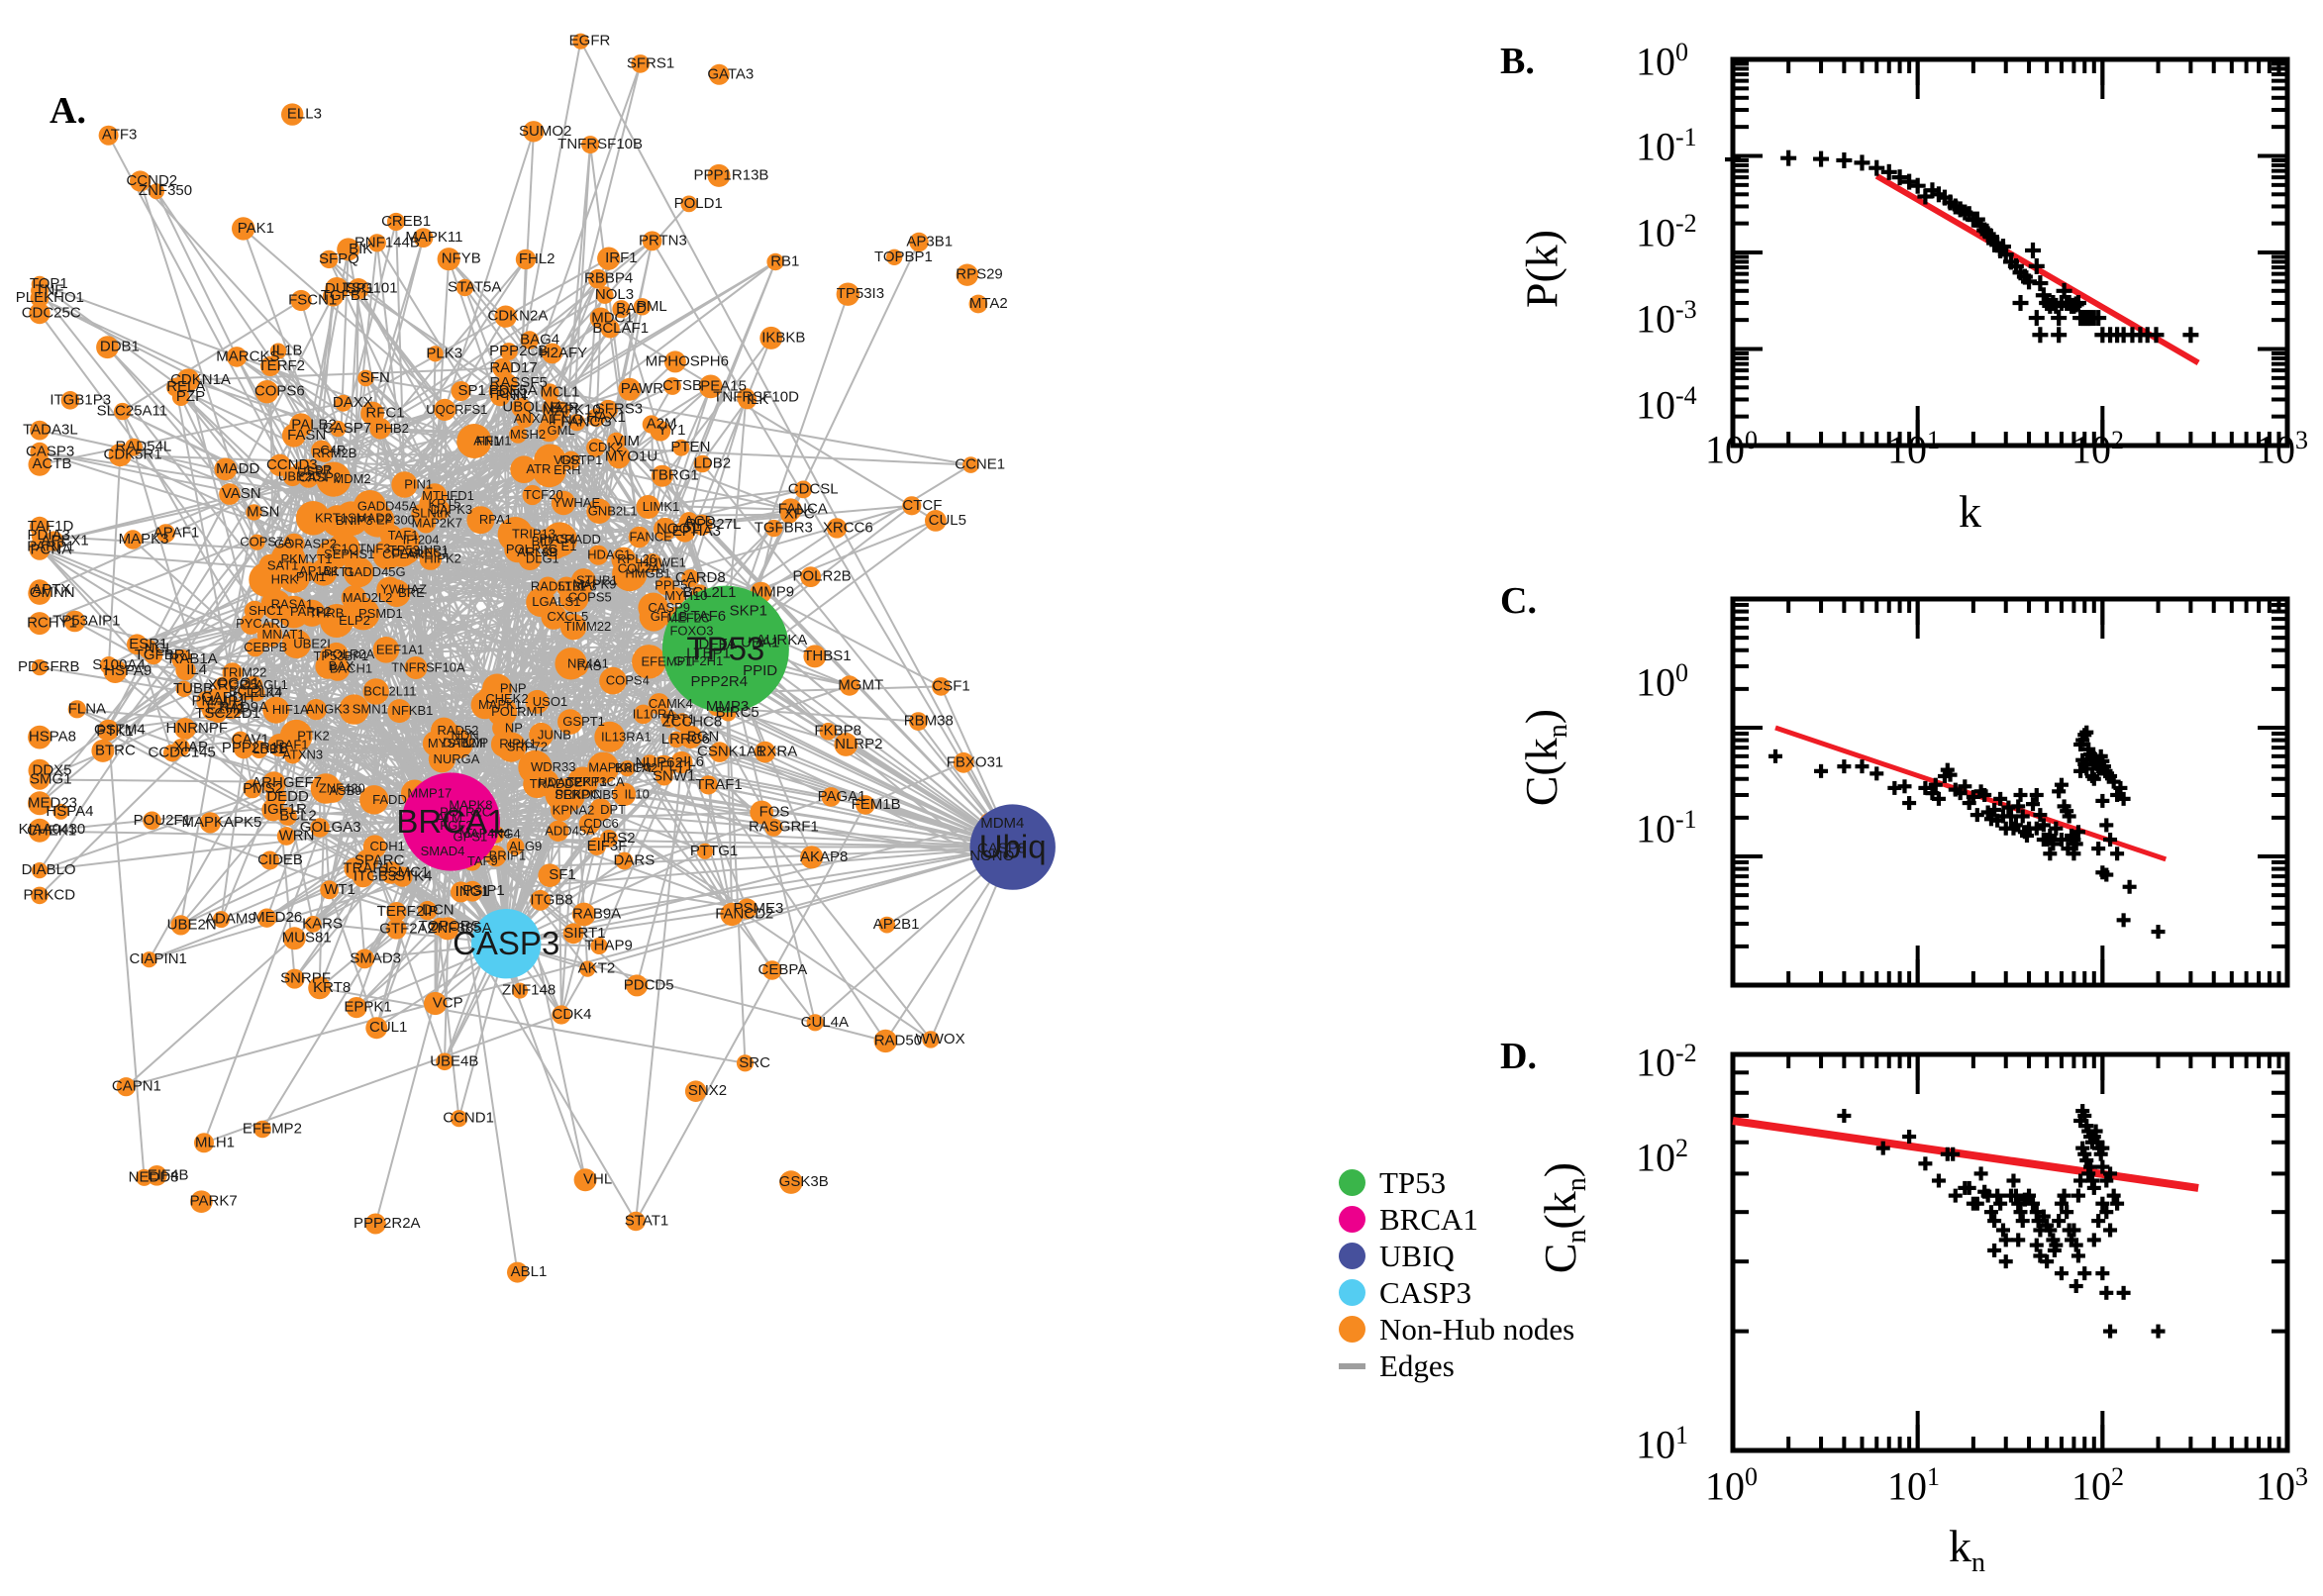 Image resolution: width=2323 pixels, height=1596 pixels. I want to click on network-hub-node-ubiq, so click(1012, 847).